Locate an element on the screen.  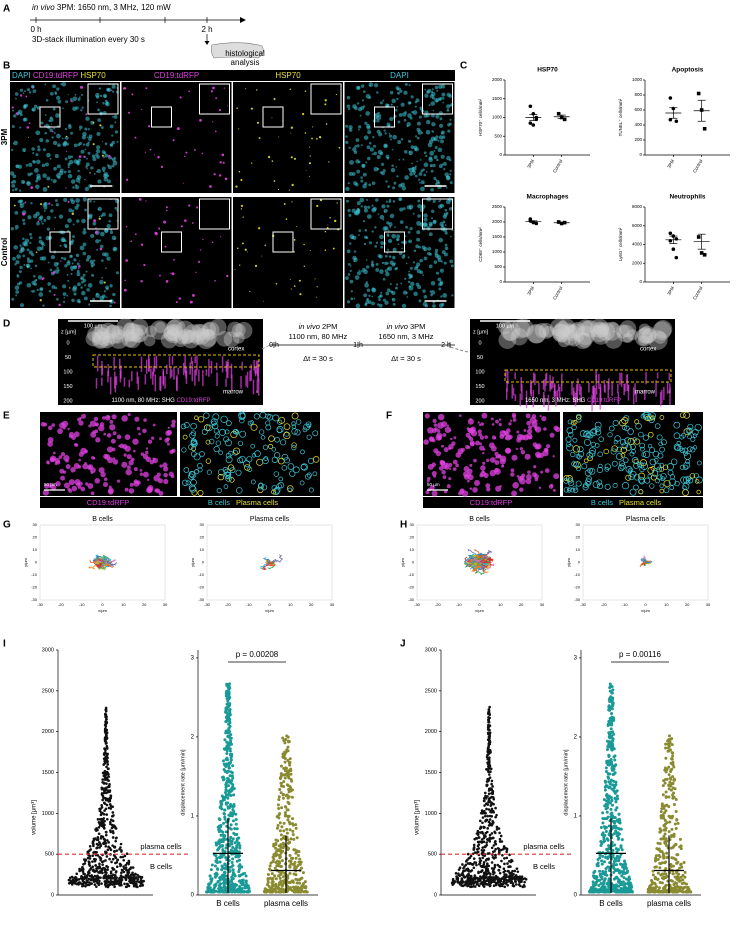
y-tick-label: 0 is located at coordinates (36, 562).